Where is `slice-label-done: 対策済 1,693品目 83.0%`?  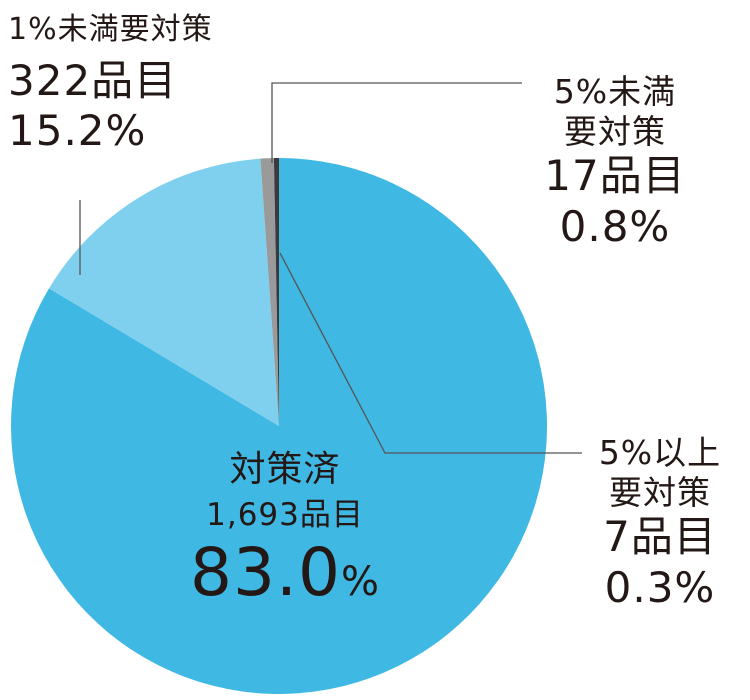
slice-label-done: 対策済 1,693品目 83.0% is located at coordinates (285, 528).